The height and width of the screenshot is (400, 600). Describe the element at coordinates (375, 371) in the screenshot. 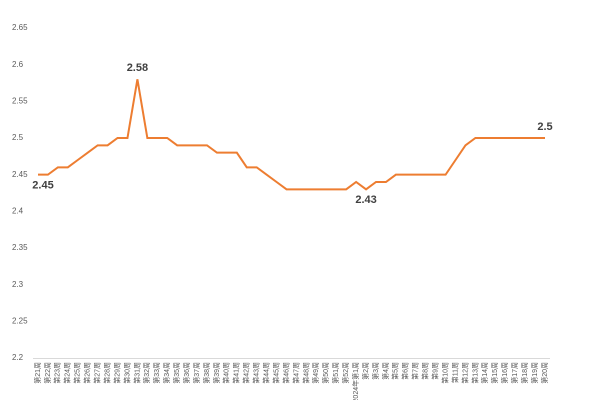

I see `x-tick-label: 第3周` at that location.